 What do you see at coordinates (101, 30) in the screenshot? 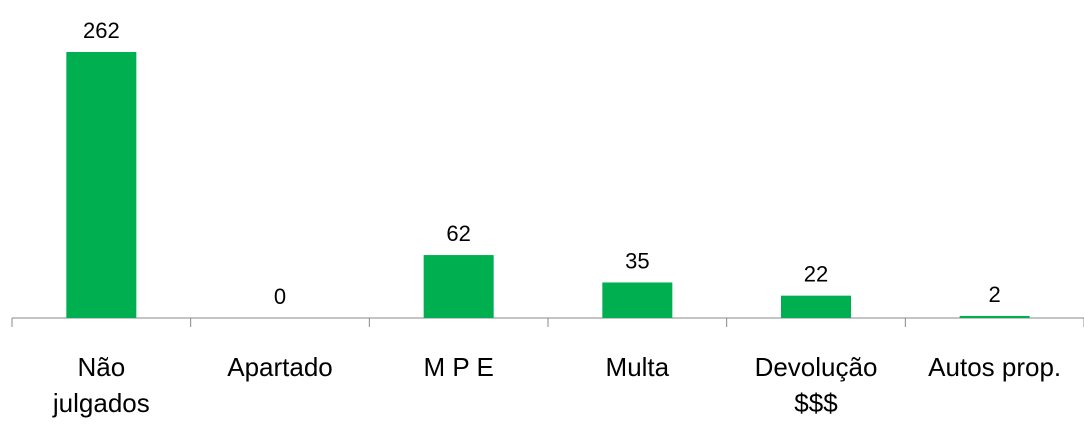
I see `value-label: 262` at bounding box center [101, 30].